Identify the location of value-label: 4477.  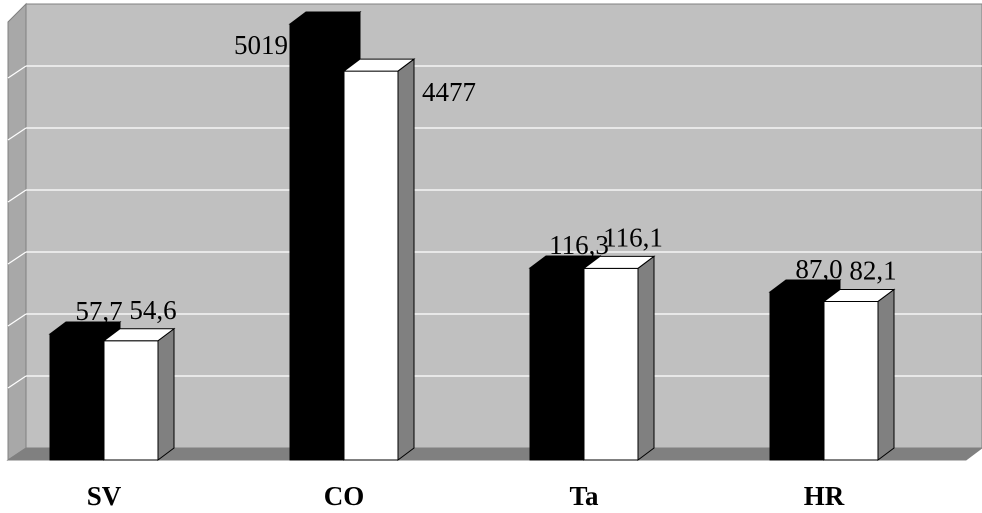
(449, 92).